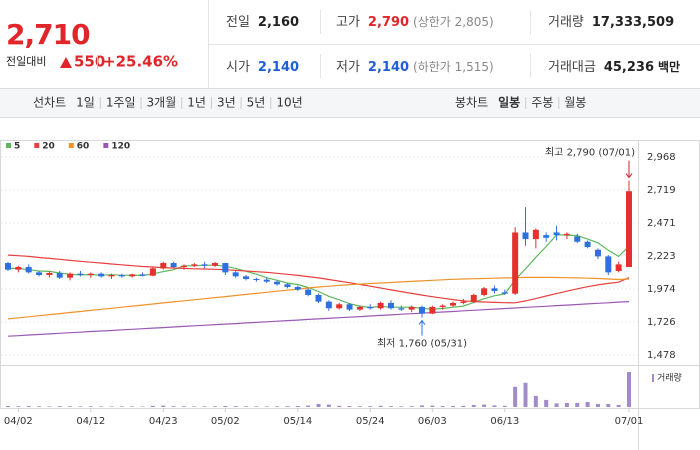  Describe the element at coordinates (669, 378) in the screenshot. I see `volume-legend: 거래량` at that location.